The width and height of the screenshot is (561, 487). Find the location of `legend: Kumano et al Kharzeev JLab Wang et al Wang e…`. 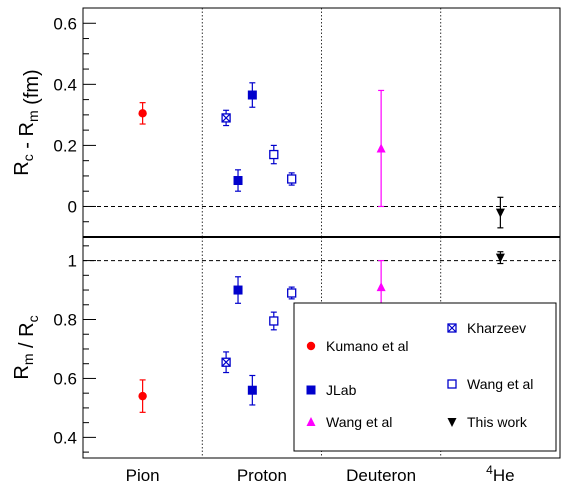

legend: Kumano et al Kharzeev JLab Wang et al Wang e… is located at coordinates (425, 377).